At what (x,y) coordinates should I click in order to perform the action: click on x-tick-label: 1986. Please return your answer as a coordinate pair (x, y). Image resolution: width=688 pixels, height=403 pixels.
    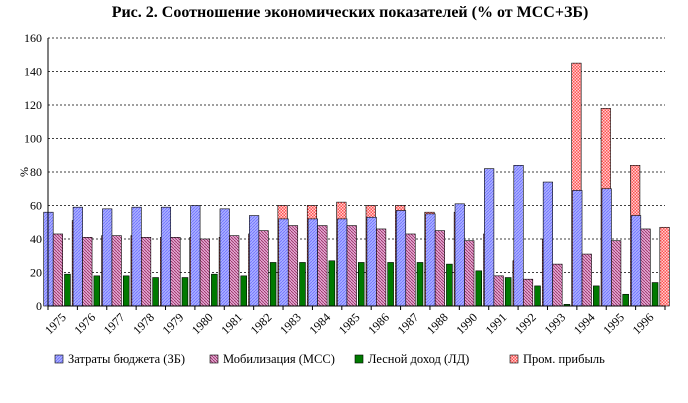
    Looking at the image, I should click on (378, 323).